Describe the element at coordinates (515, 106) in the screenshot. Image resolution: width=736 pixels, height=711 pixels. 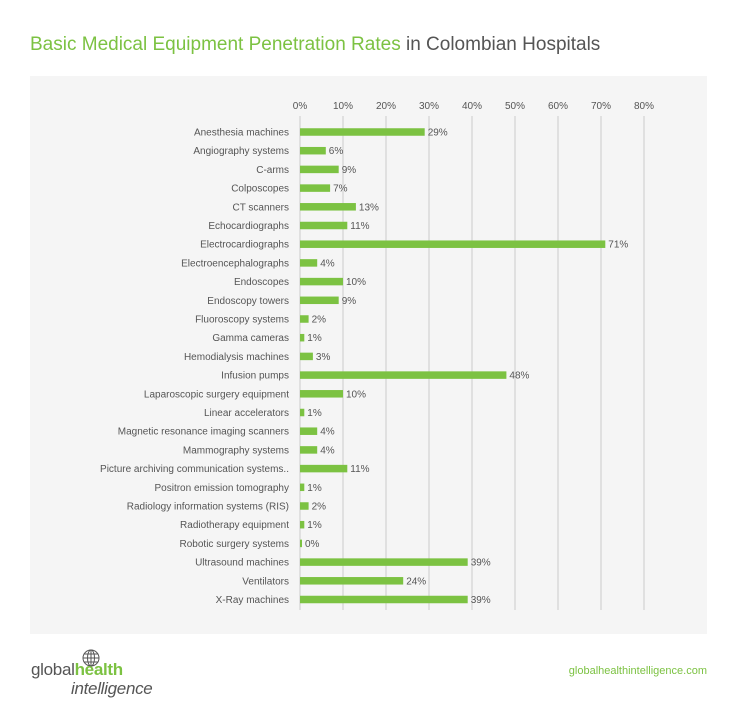
I see `x-tick-label: 50%` at that location.